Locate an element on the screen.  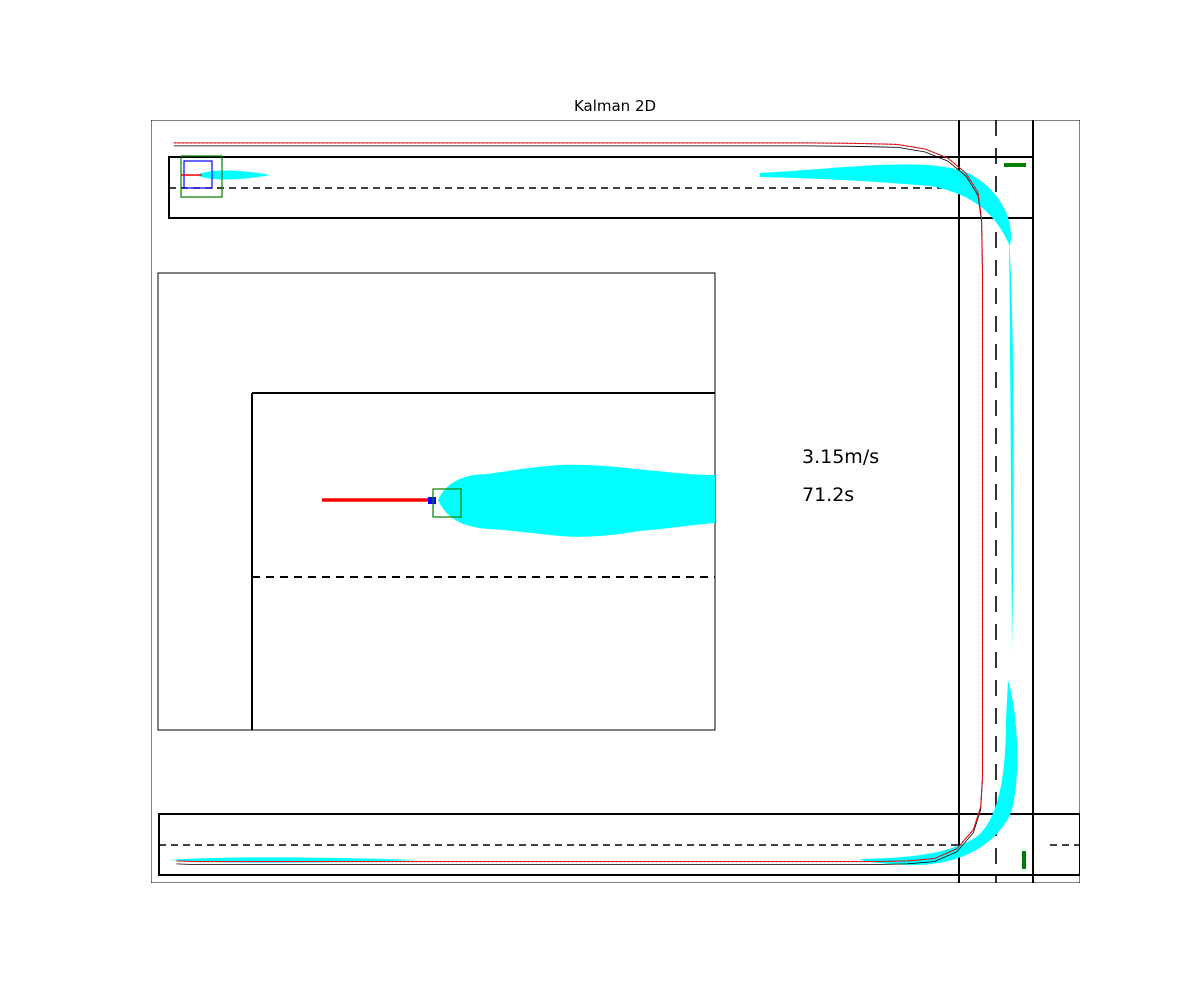
uncertainty-top-left is located at coordinates (233, 175).